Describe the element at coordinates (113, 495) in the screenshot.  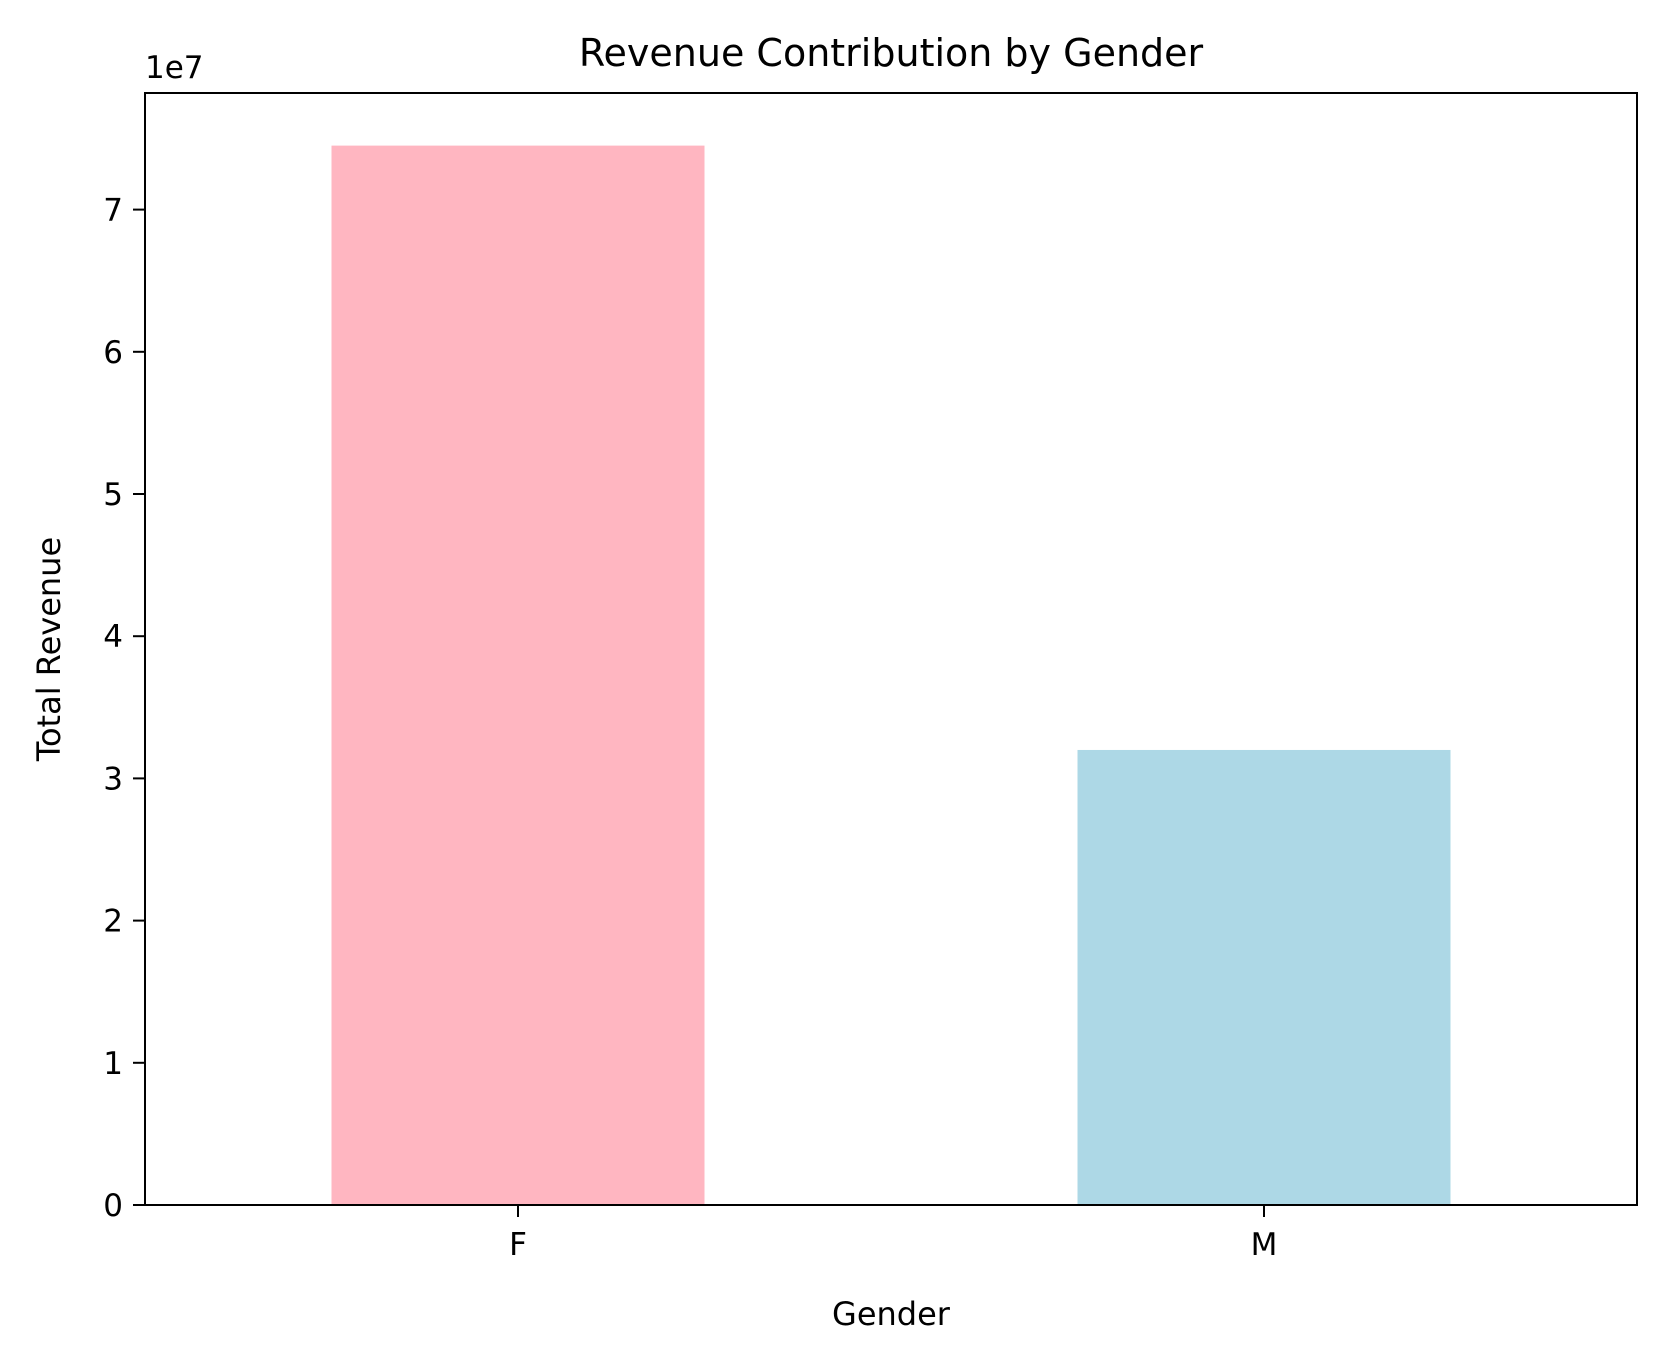
I see `y-tick-label: 5` at that location.